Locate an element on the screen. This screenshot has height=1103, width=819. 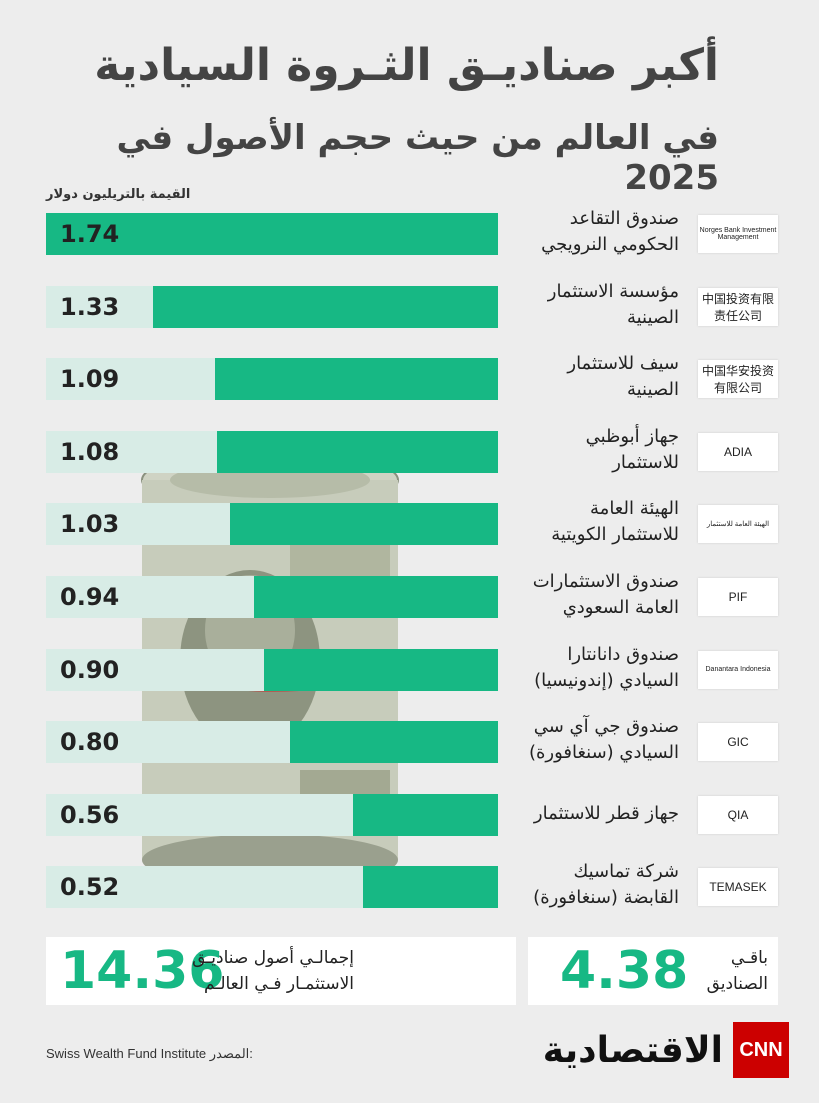
rest-total-line2: الصناديق is located at coordinates (737, 984).